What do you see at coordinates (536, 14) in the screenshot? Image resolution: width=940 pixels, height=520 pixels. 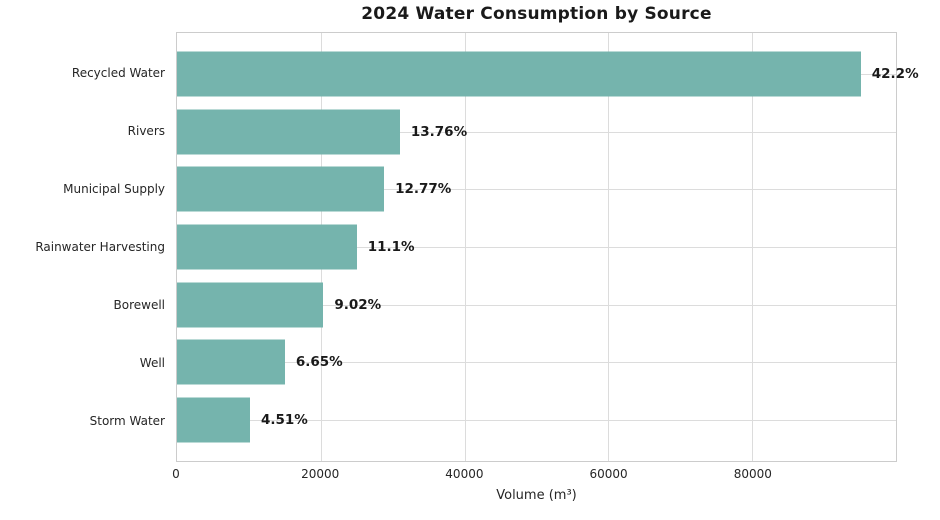 I see `chart-title: 2024 Water Consumption by Source` at bounding box center [536, 14].